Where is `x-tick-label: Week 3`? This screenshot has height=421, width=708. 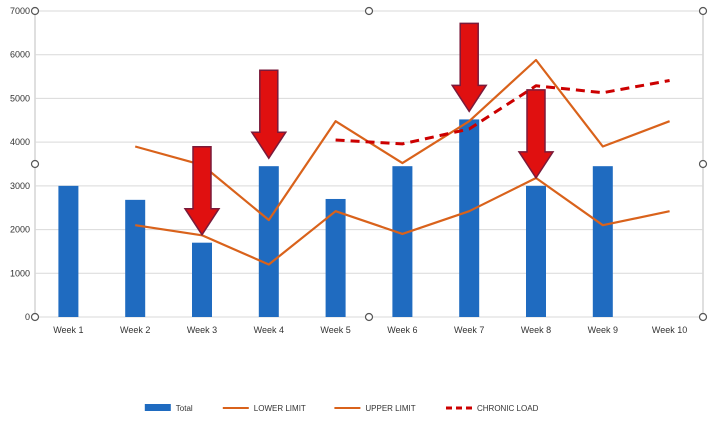
x-tick-label: Week 3 is located at coordinates (202, 330).